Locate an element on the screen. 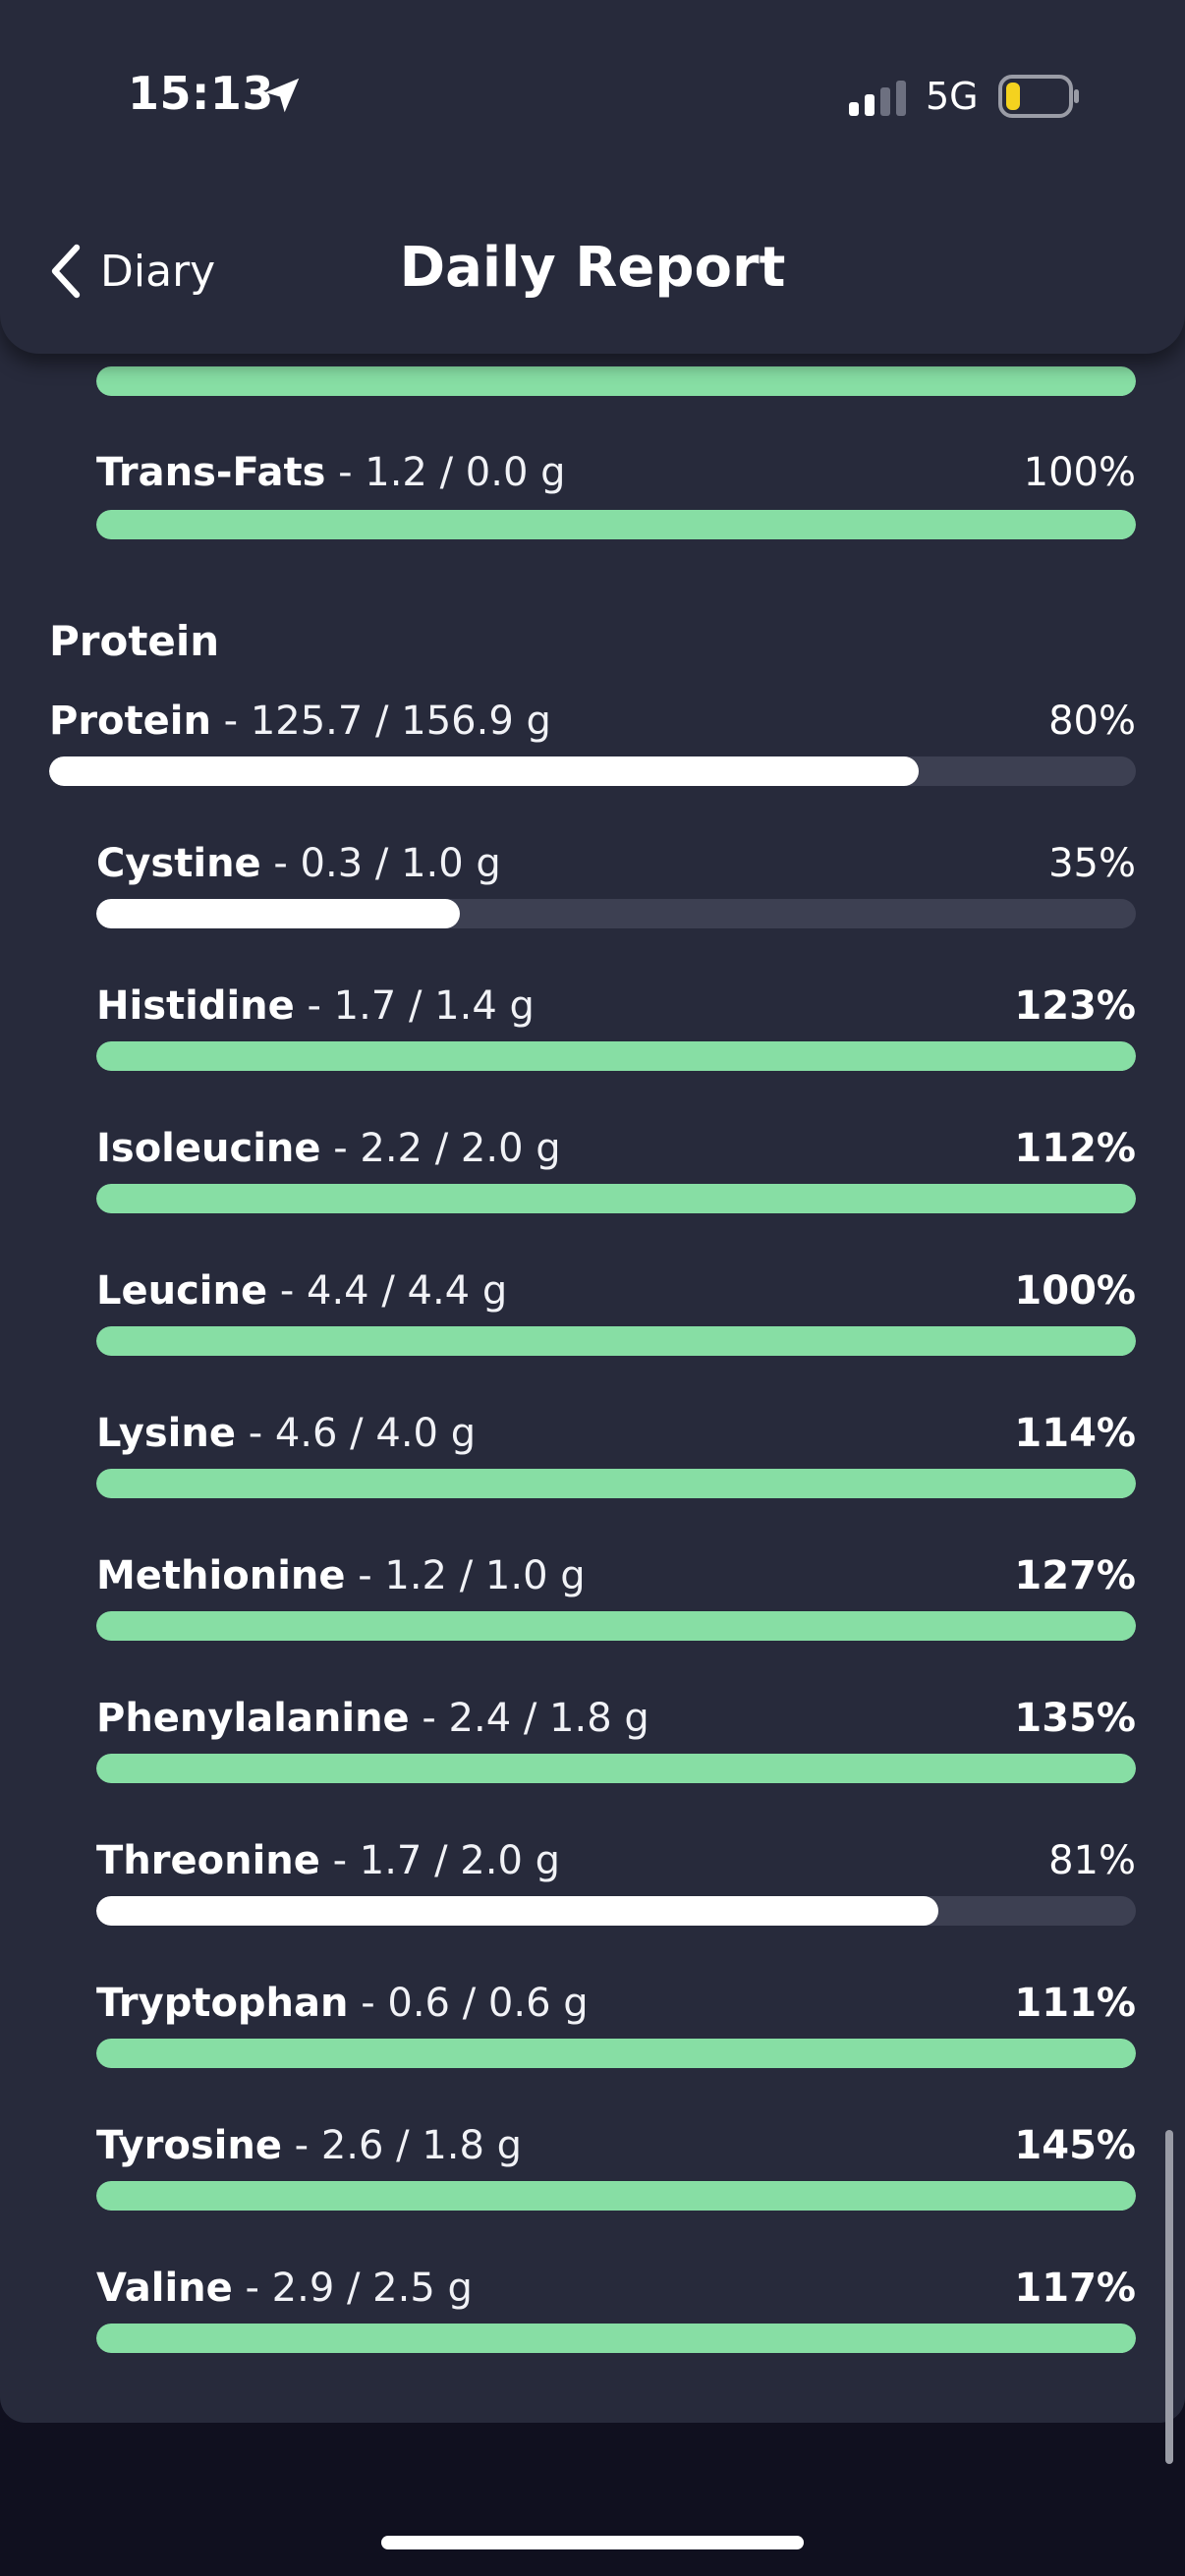  scrollbar is located at coordinates (1169, 2297).